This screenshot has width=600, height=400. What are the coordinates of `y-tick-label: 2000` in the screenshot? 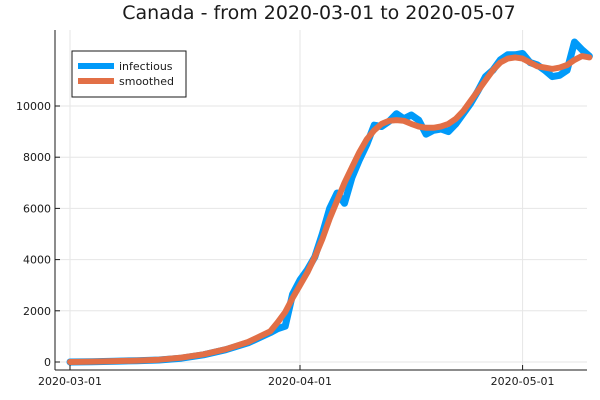 It's located at (37, 311).